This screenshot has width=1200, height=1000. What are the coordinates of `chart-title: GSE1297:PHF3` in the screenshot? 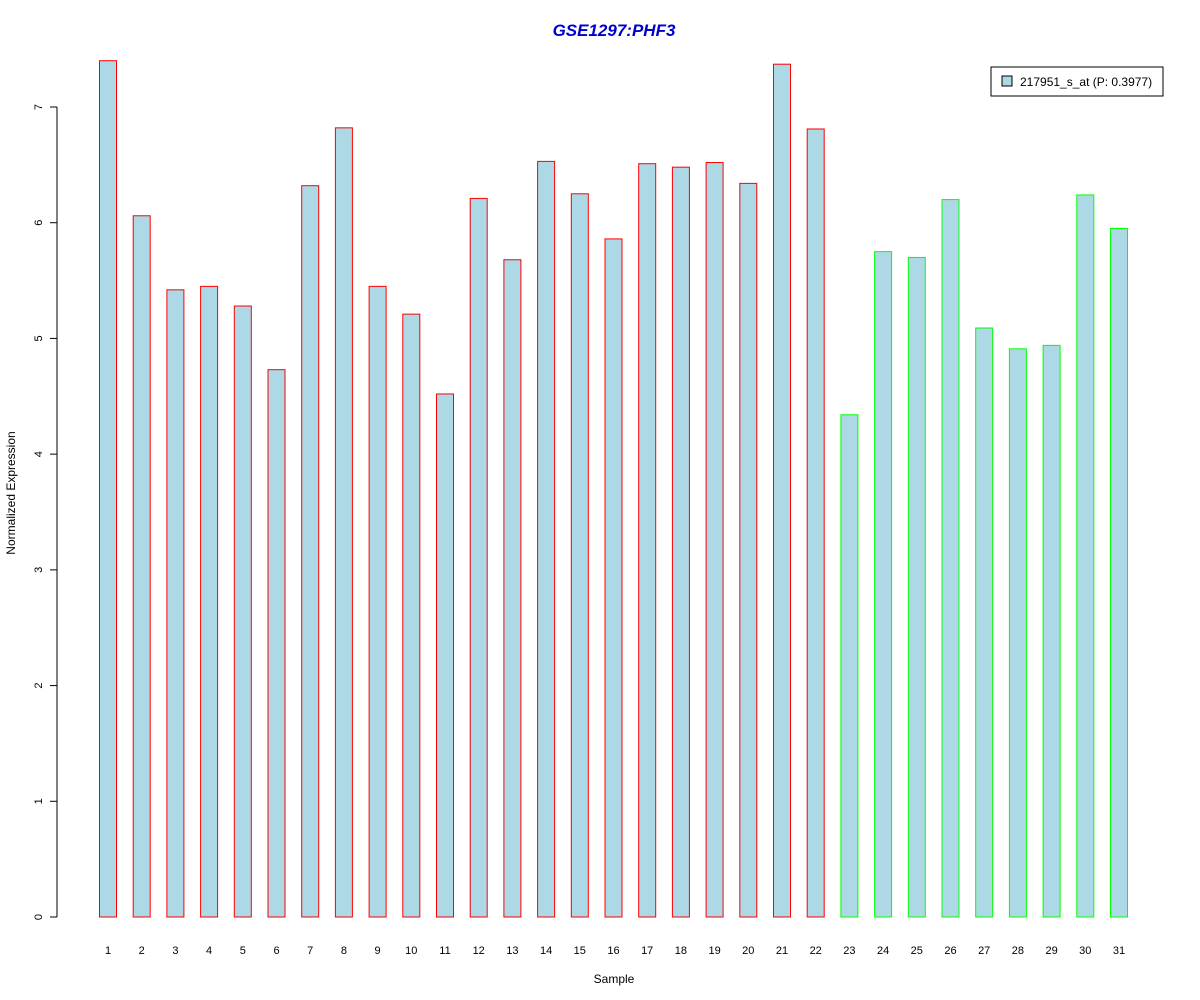 It's located at (614, 30).